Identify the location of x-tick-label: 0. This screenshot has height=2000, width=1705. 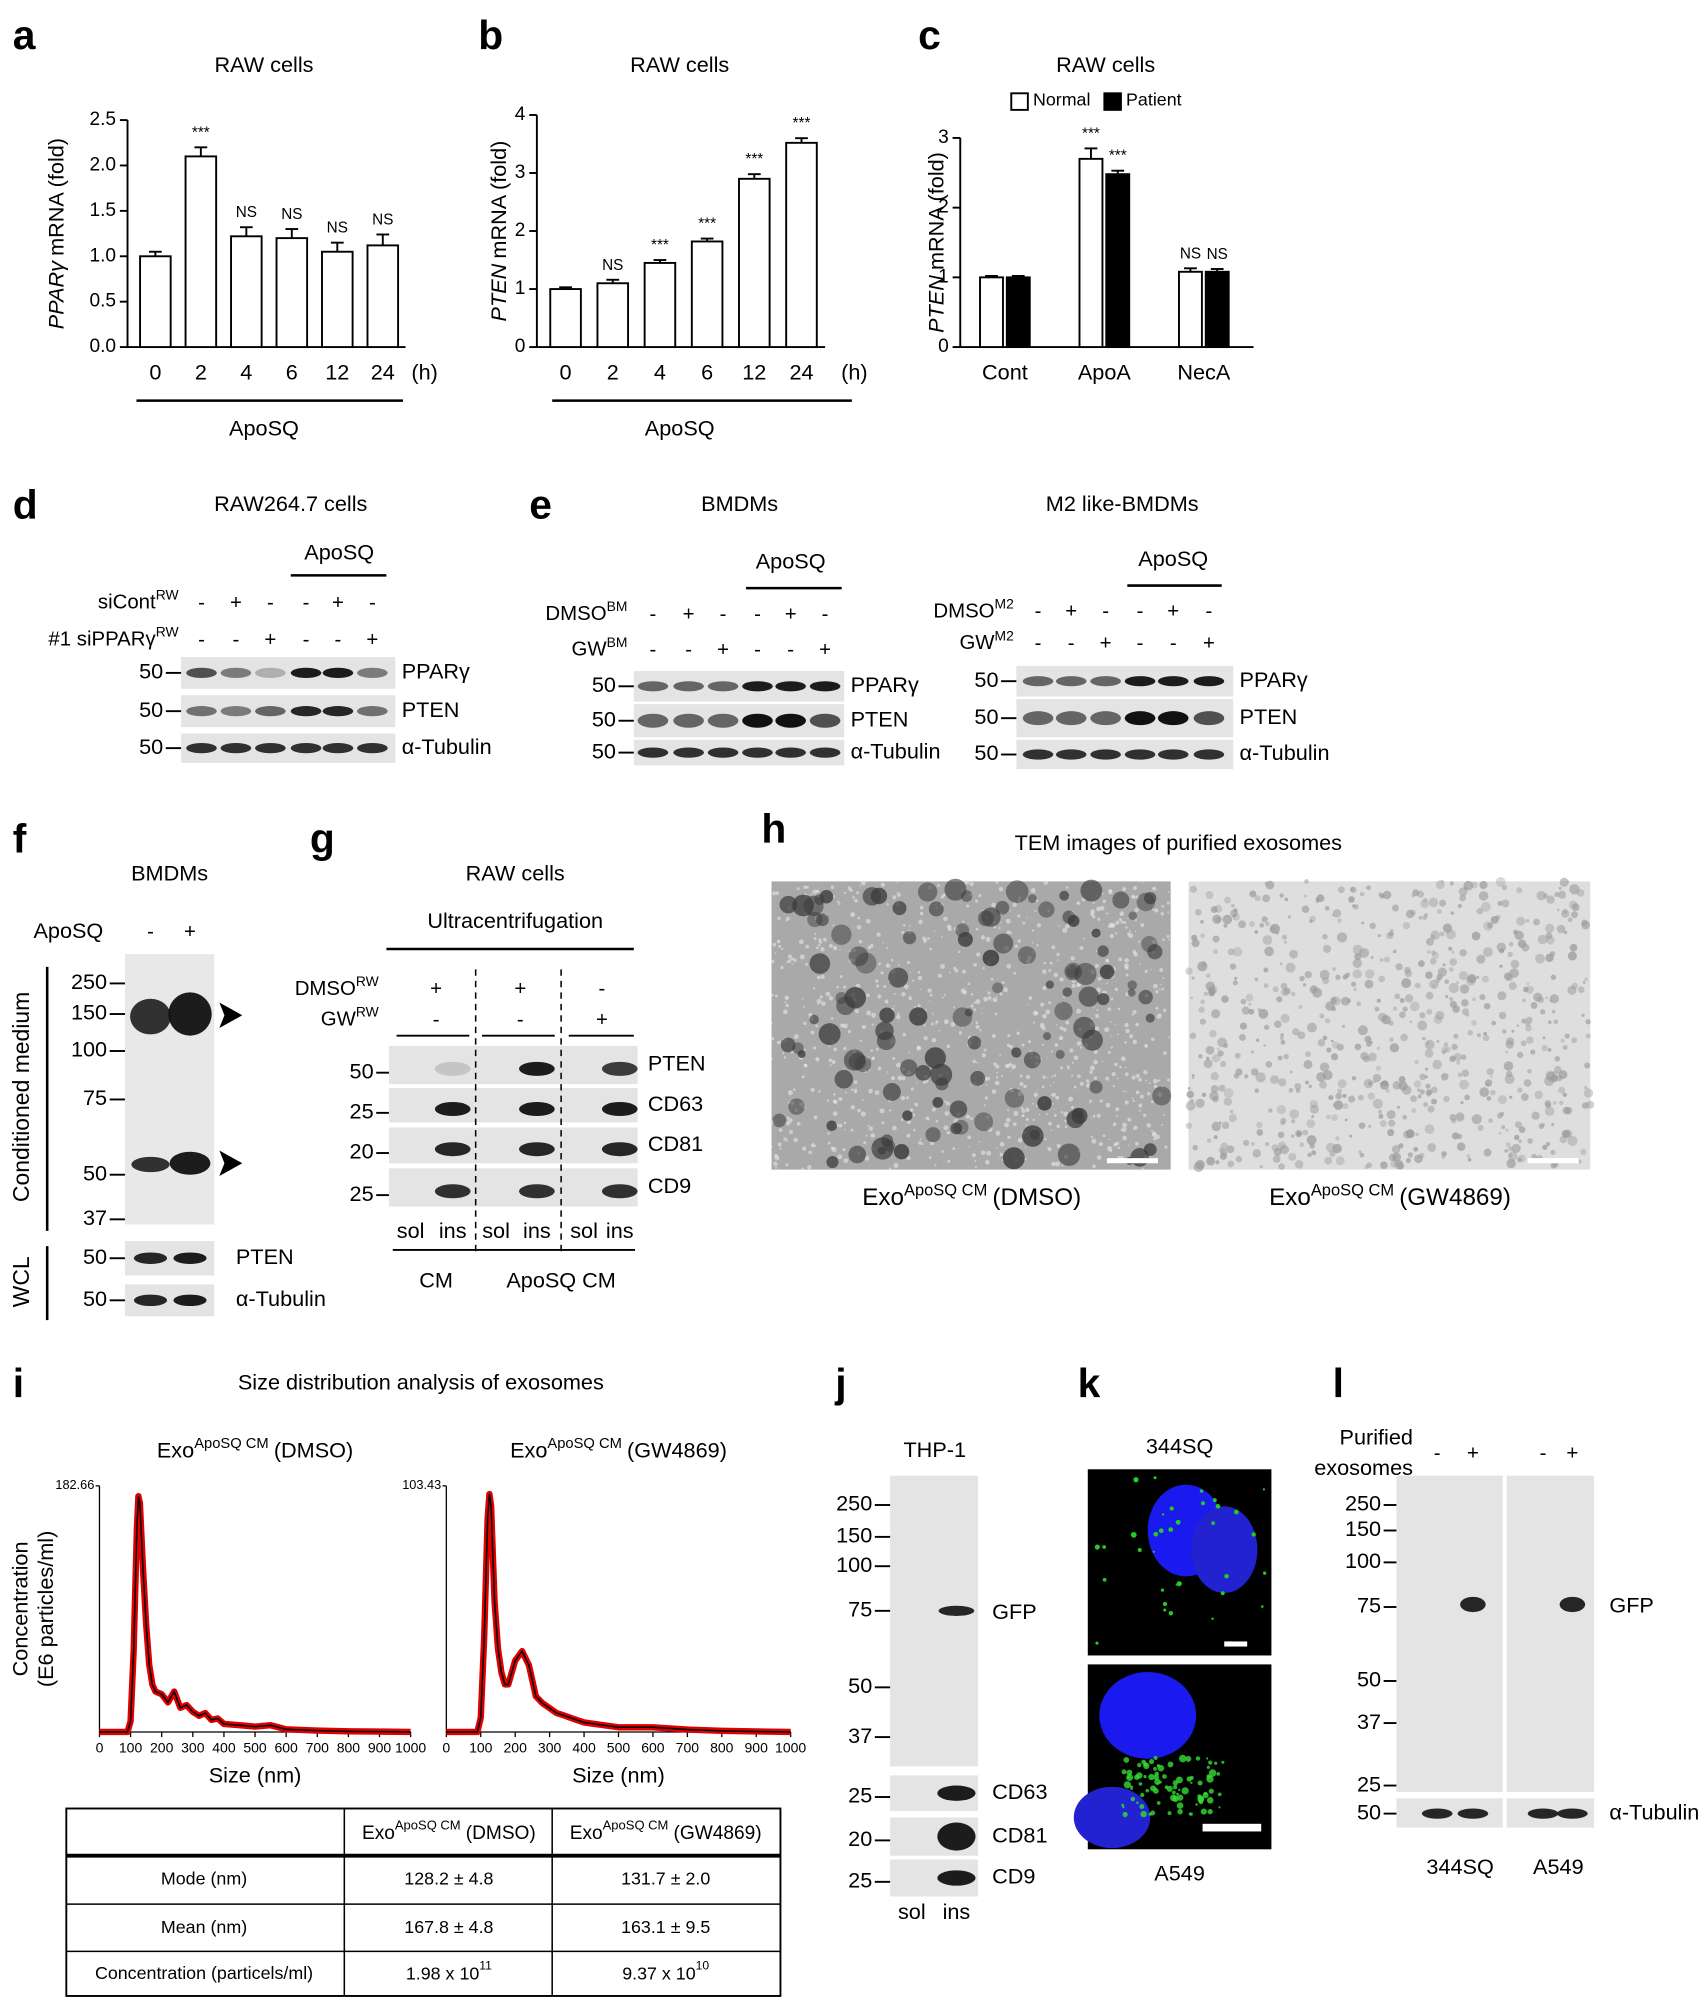
(446, 1747).